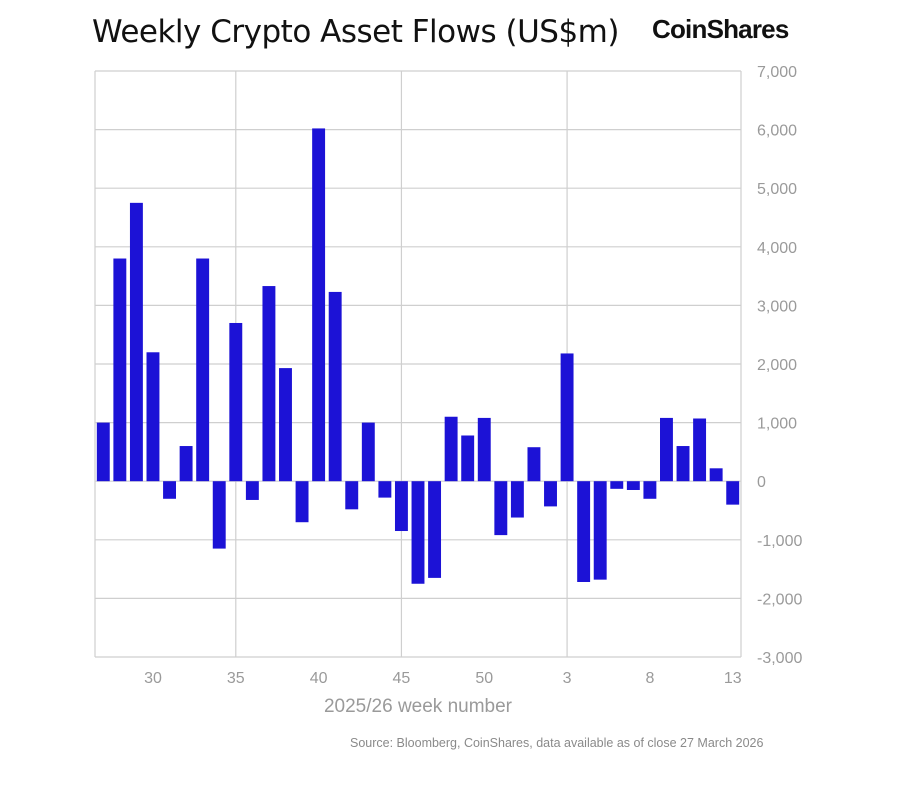 This screenshot has width=902, height=788. I want to click on y-tick-label: 6,000, so click(777, 131).